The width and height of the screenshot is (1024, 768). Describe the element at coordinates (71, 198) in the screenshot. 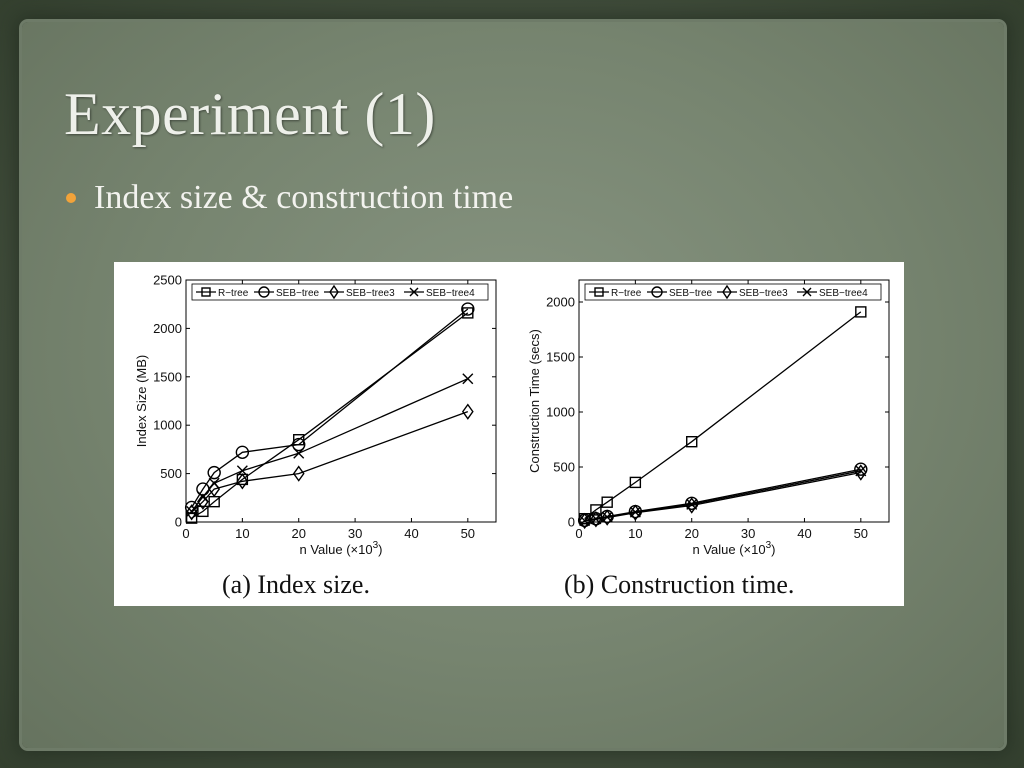

I see `bullet-dot-icon` at that location.